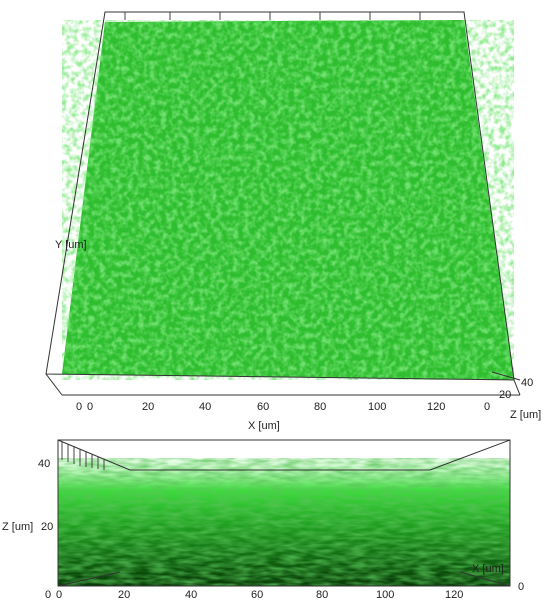 The height and width of the screenshot is (600, 544). Describe the element at coordinates (488, 569) in the screenshot. I see `bottom-x-axis-label: X [um]` at that location.